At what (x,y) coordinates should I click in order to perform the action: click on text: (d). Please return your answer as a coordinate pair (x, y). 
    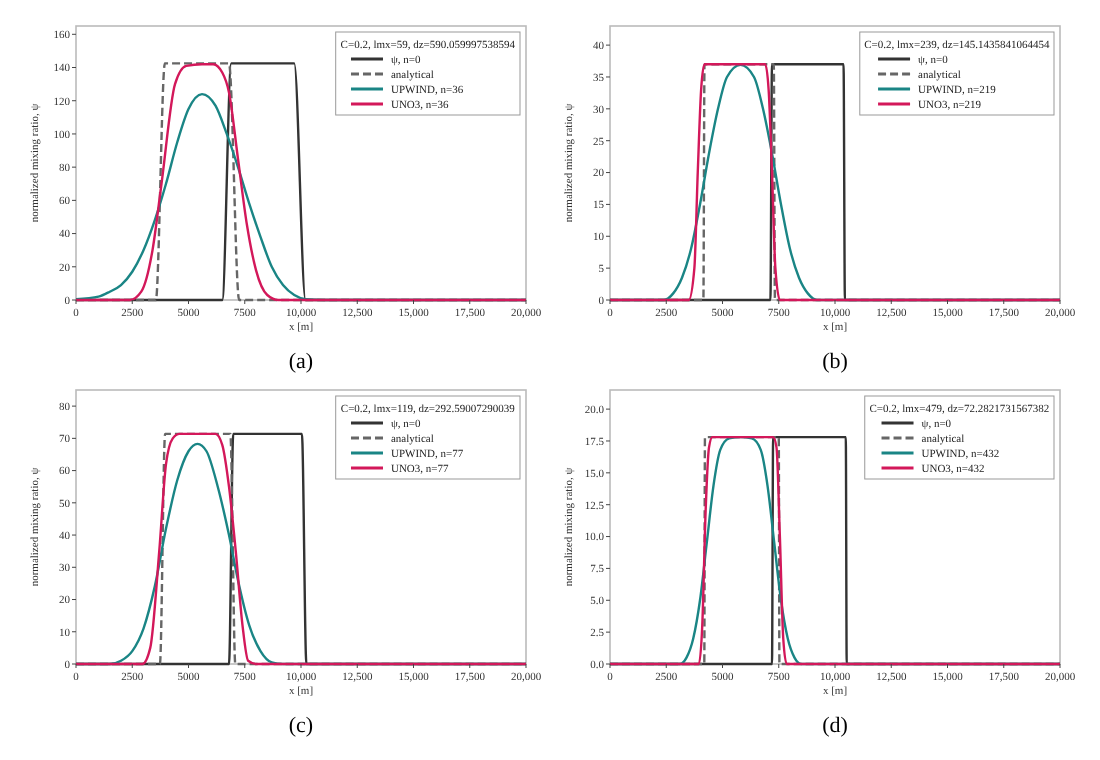
    Looking at the image, I should click on (835, 726).